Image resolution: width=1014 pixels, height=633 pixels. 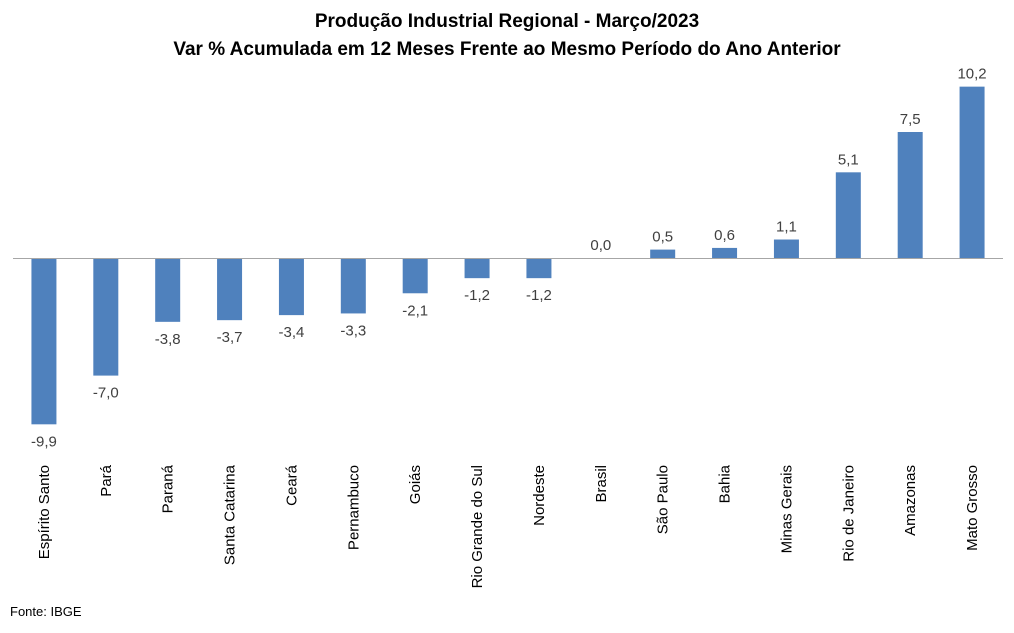 I want to click on category-label: Ceará, so click(x=291, y=485).